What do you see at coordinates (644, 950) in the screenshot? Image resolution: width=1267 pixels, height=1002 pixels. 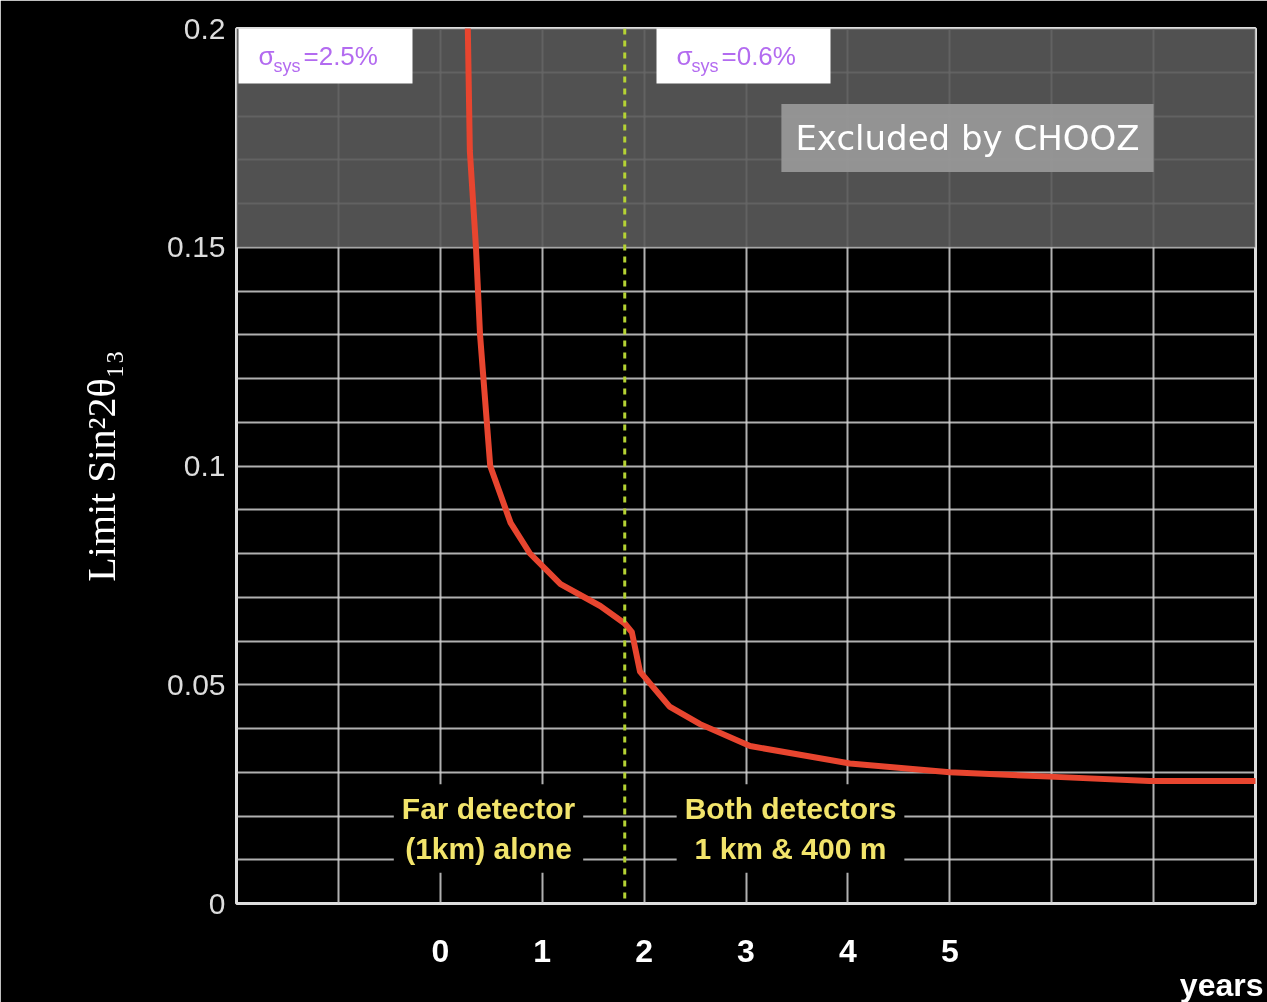 I see `x-tick-label: 2` at bounding box center [644, 950].